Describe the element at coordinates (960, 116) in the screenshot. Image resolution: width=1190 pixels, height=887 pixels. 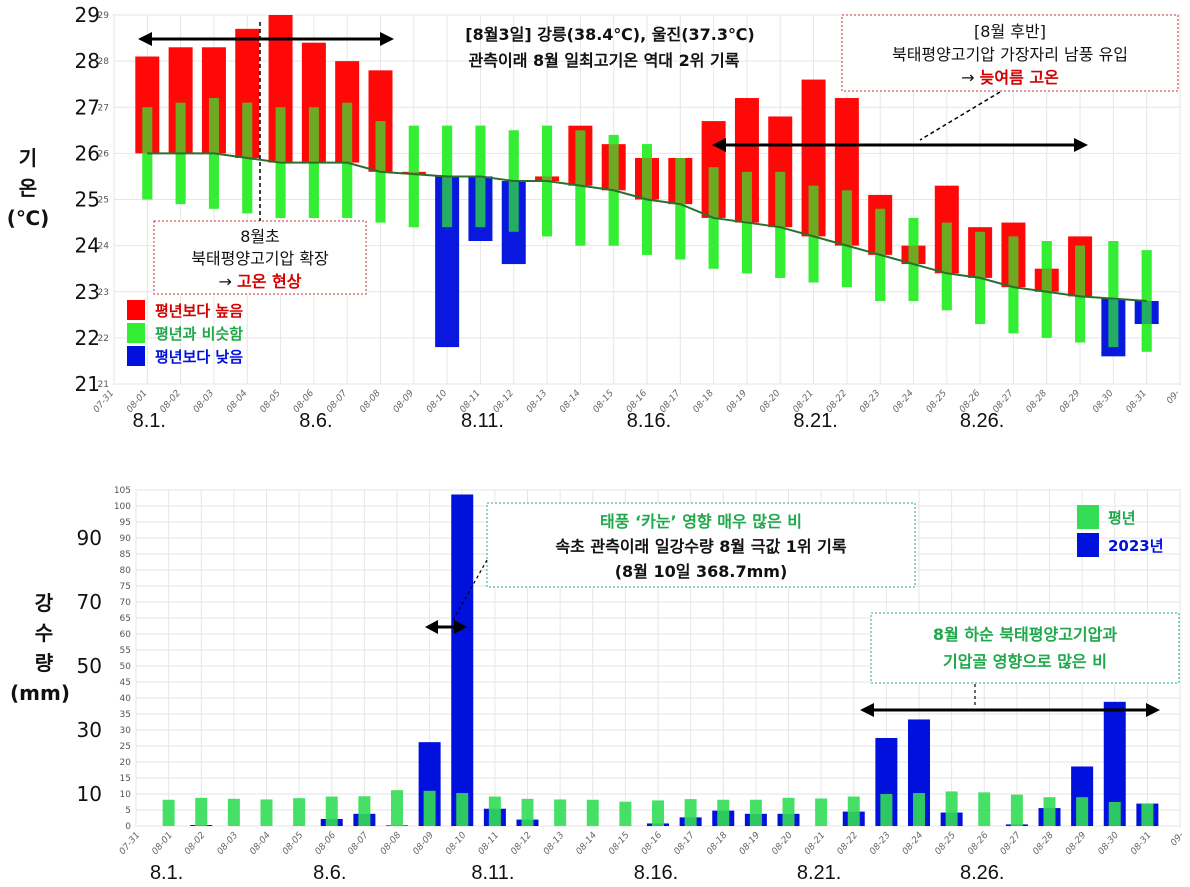
I see `late-heat-leader` at that location.